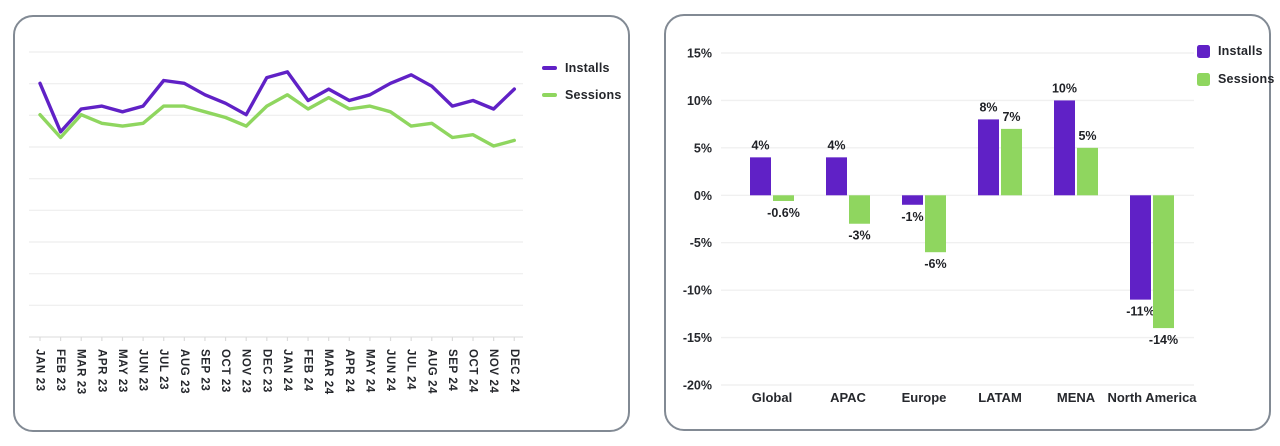 The width and height of the screenshot is (1280, 446). What do you see at coordinates (1000, 397) in the screenshot?
I see `svg-text: LATAM` at bounding box center [1000, 397].